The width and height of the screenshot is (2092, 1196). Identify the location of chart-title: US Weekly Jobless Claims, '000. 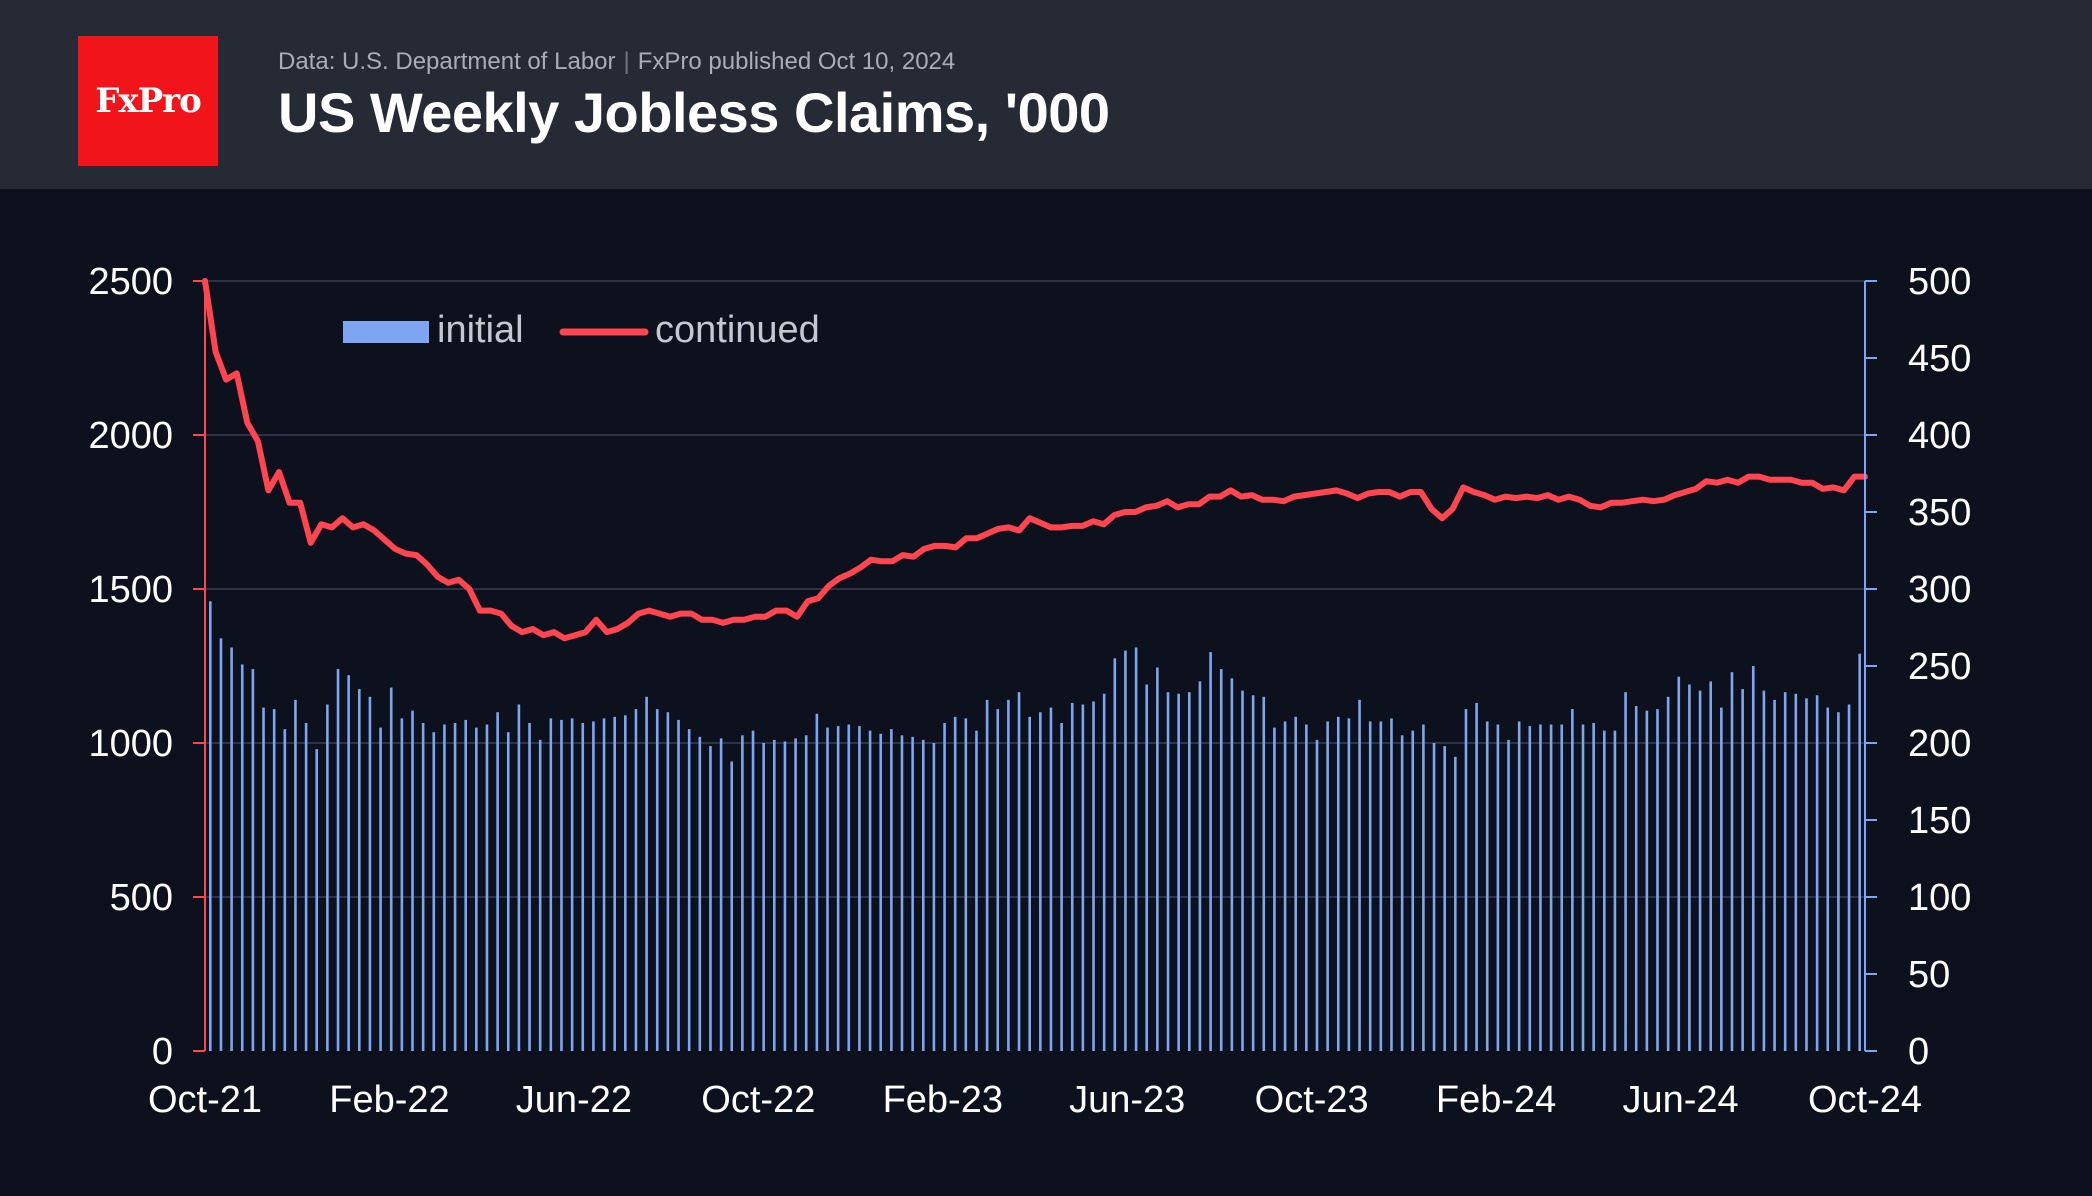
(694, 112).